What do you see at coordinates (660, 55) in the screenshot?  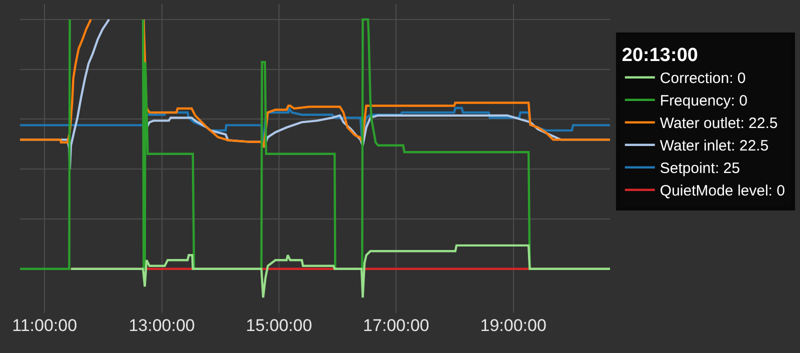 I see `legend-title: 20:13:00` at bounding box center [660, 55].